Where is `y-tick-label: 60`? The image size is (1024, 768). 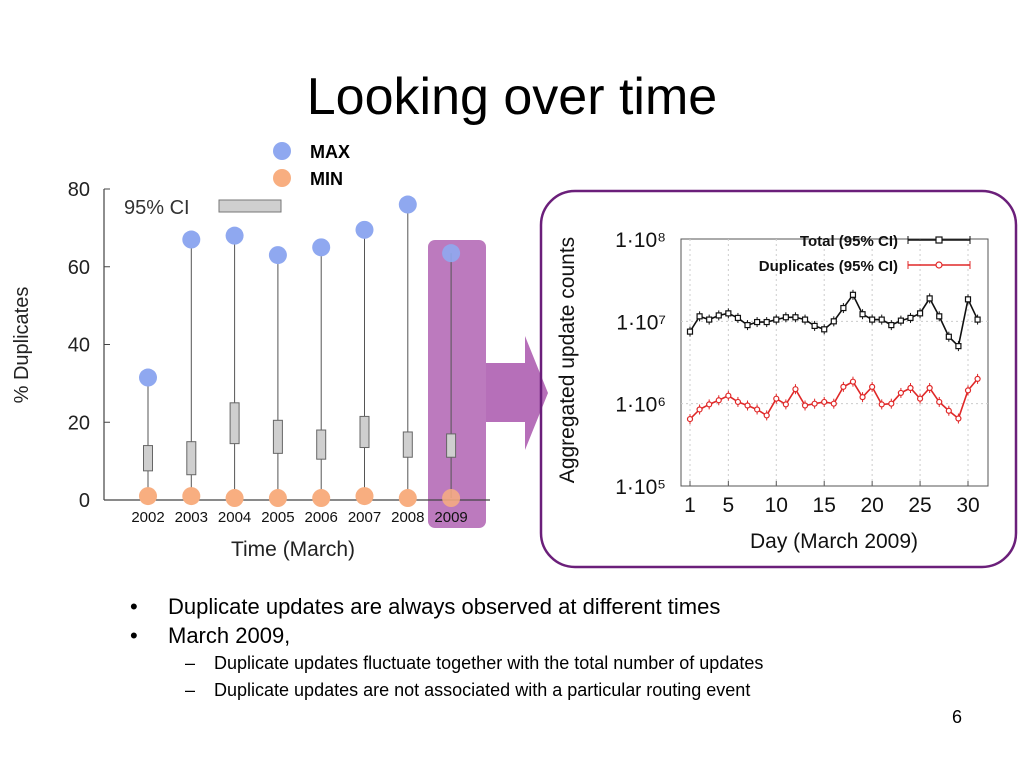
y-tick-label: 60 is located at coordinates (79, 268).